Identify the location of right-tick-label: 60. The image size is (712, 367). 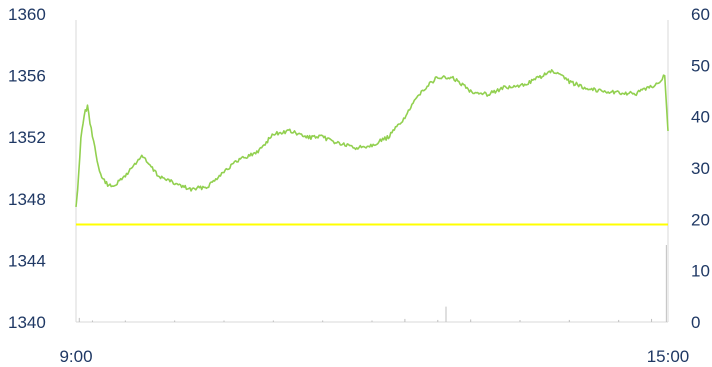
(700, 14).